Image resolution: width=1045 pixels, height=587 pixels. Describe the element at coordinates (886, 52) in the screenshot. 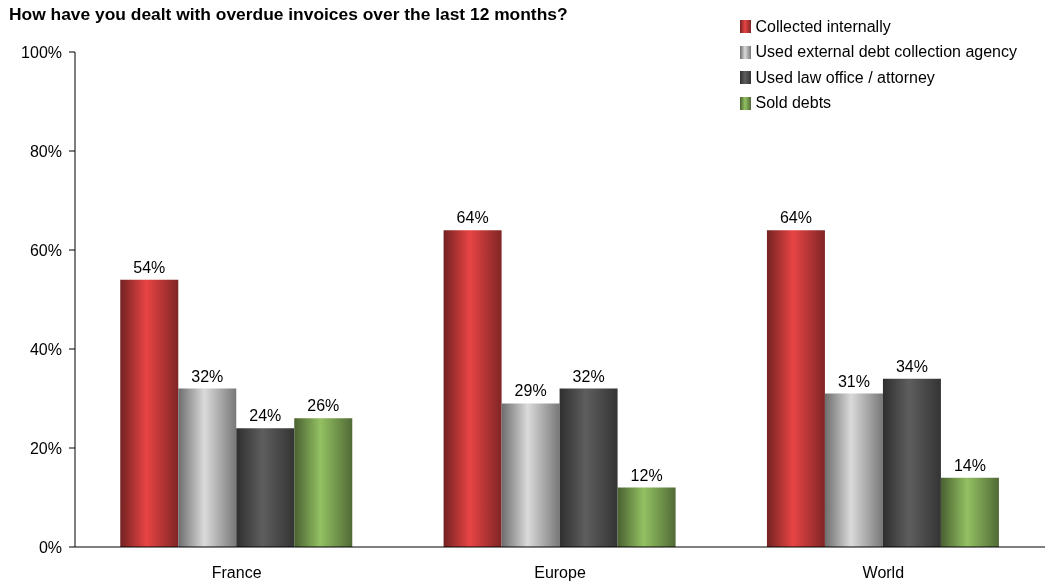

I see `legend-label: Used external debt collection agency` at that location.